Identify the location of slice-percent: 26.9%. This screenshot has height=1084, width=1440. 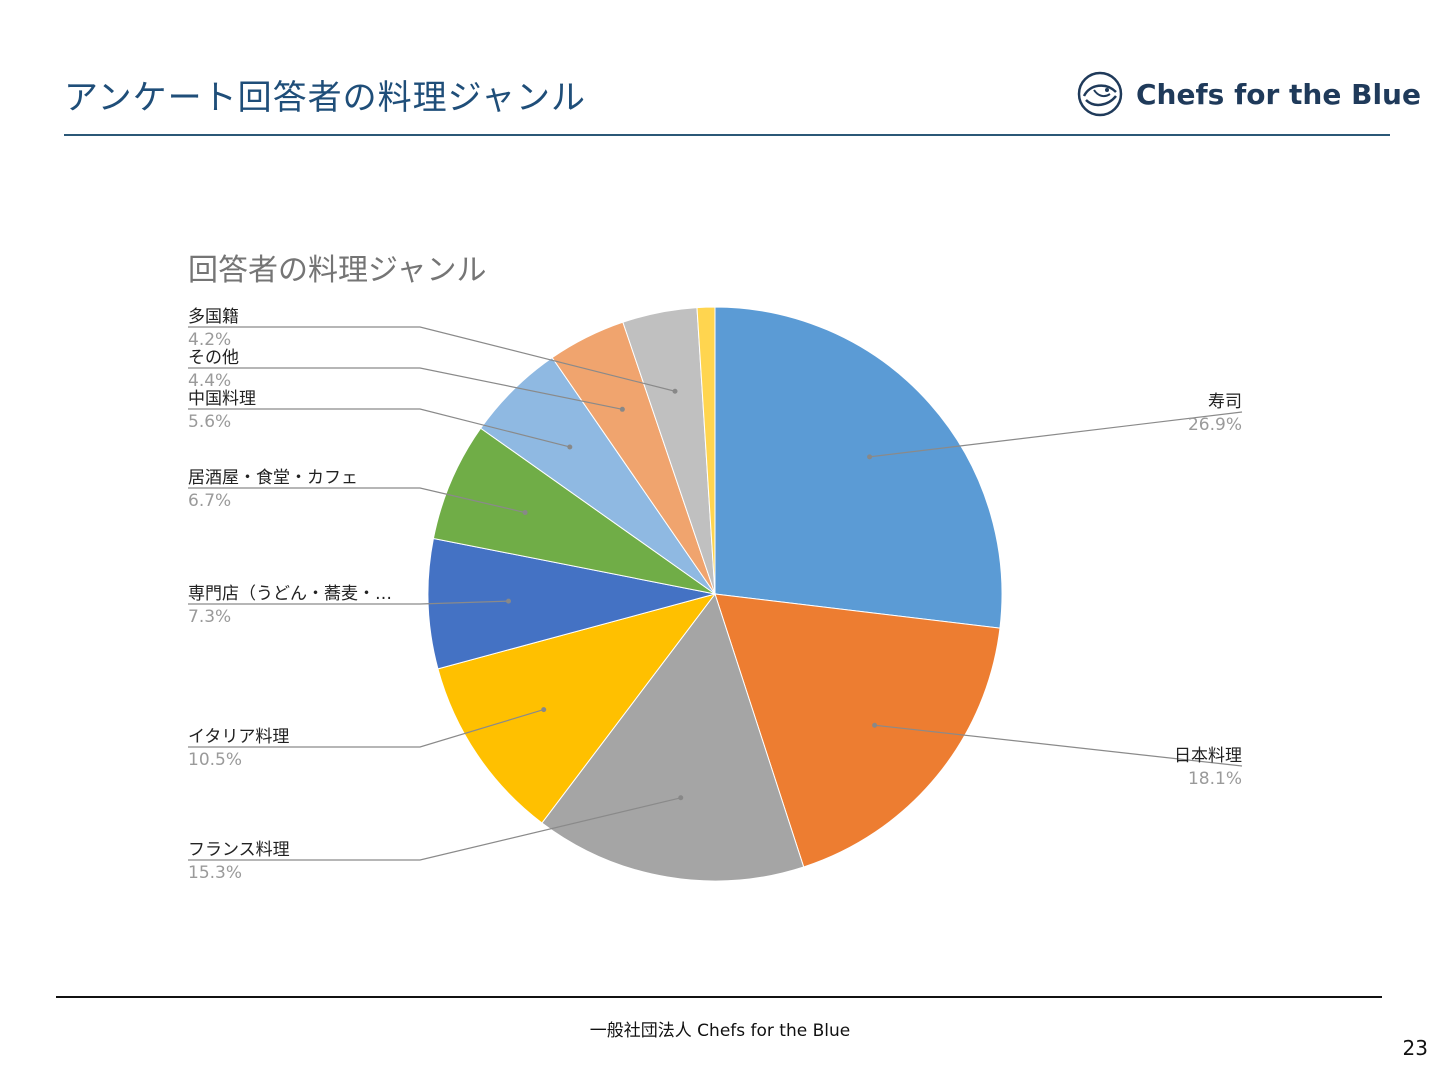
(1215, 425).